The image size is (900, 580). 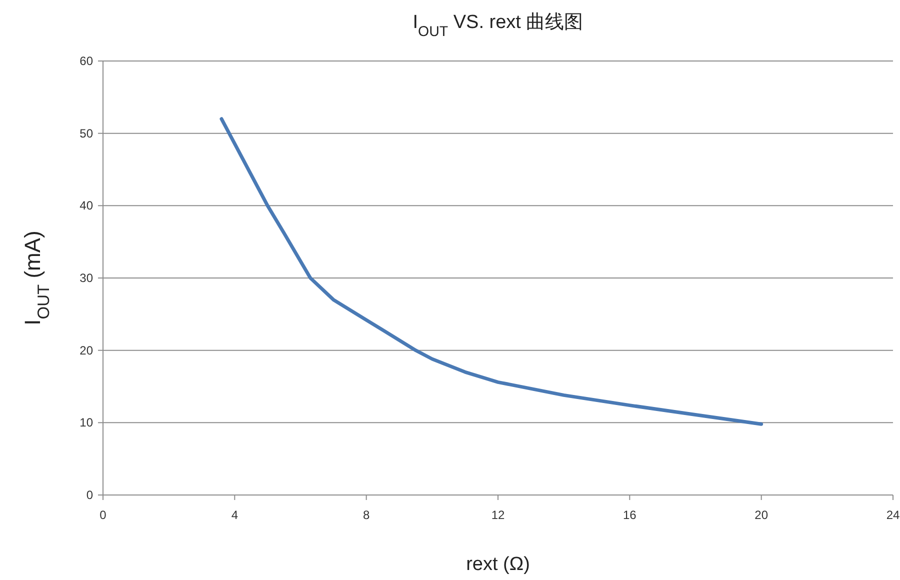 What do you see at coordinates (629, 515) in the screenshot?
I see `x-tick-label: 16` at bounding box center [629, 515].